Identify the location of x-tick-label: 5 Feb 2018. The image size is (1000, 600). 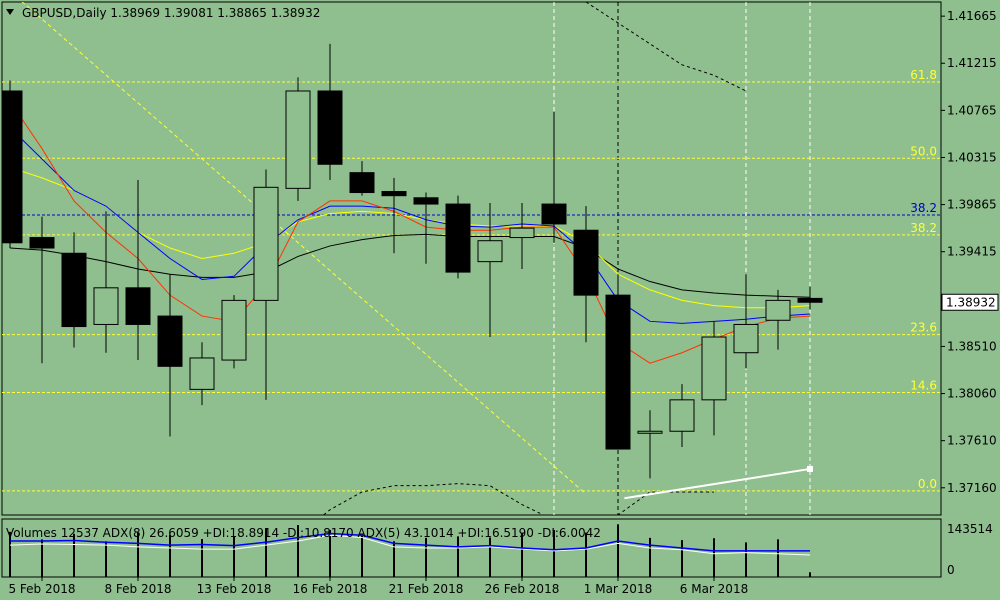
(41, 589).